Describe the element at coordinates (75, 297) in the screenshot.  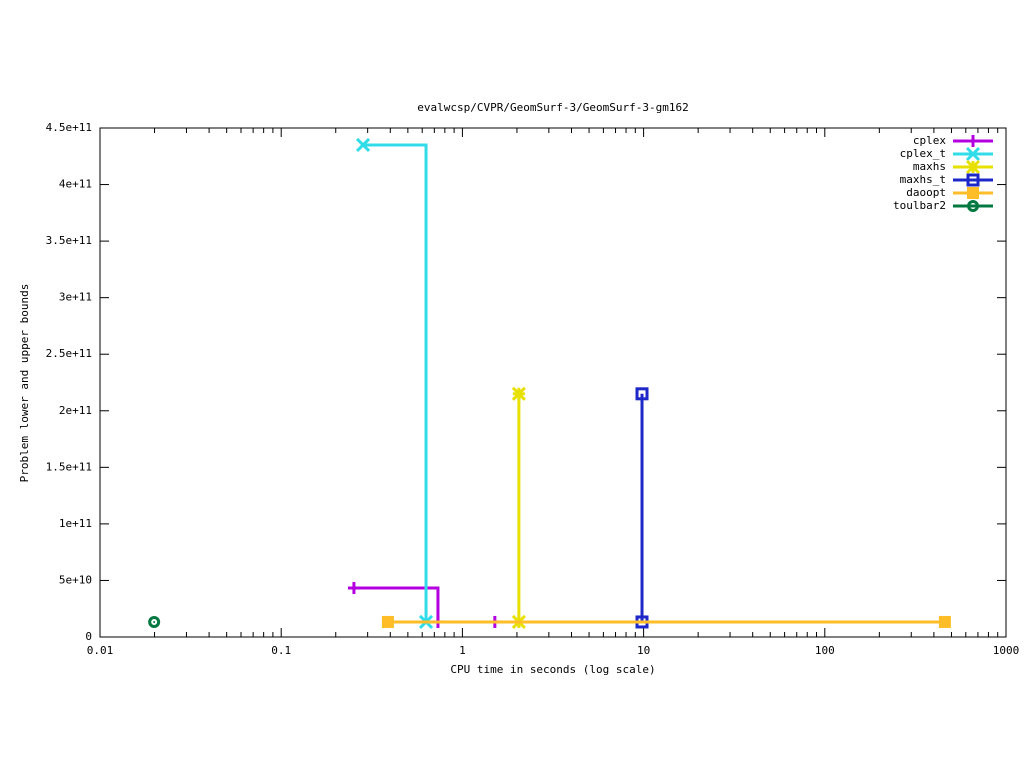
I see `y-tick-label: 3e+11` at that location.